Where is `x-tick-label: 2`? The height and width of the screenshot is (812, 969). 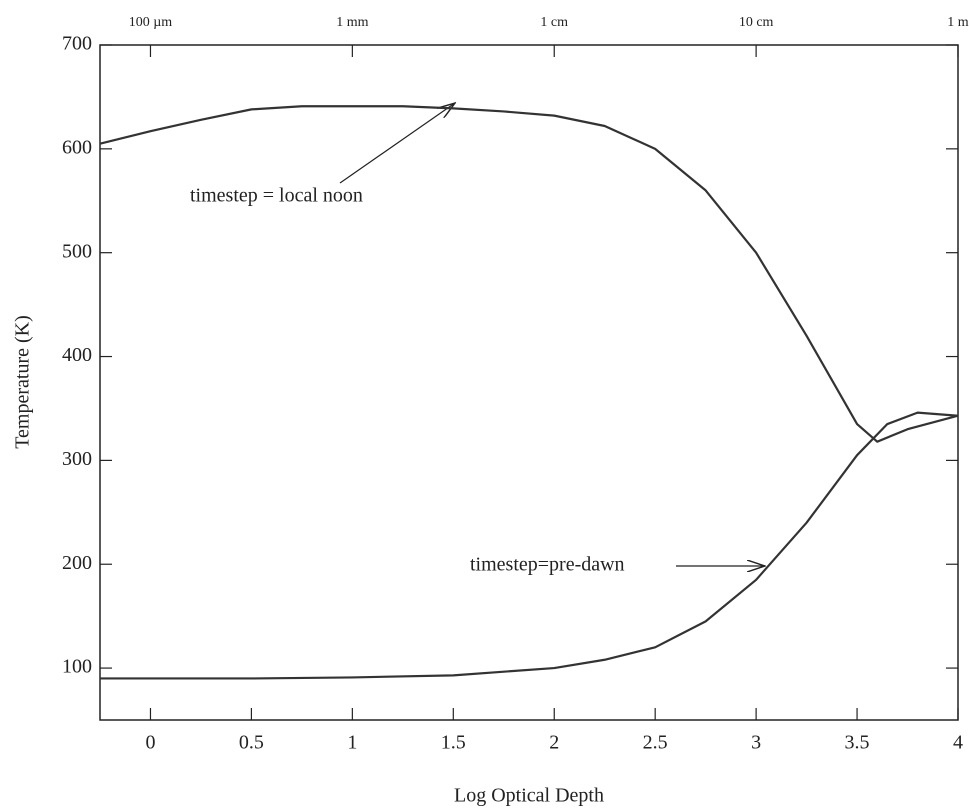 x-tick-label: 2 is located at coordinates (554, 743).